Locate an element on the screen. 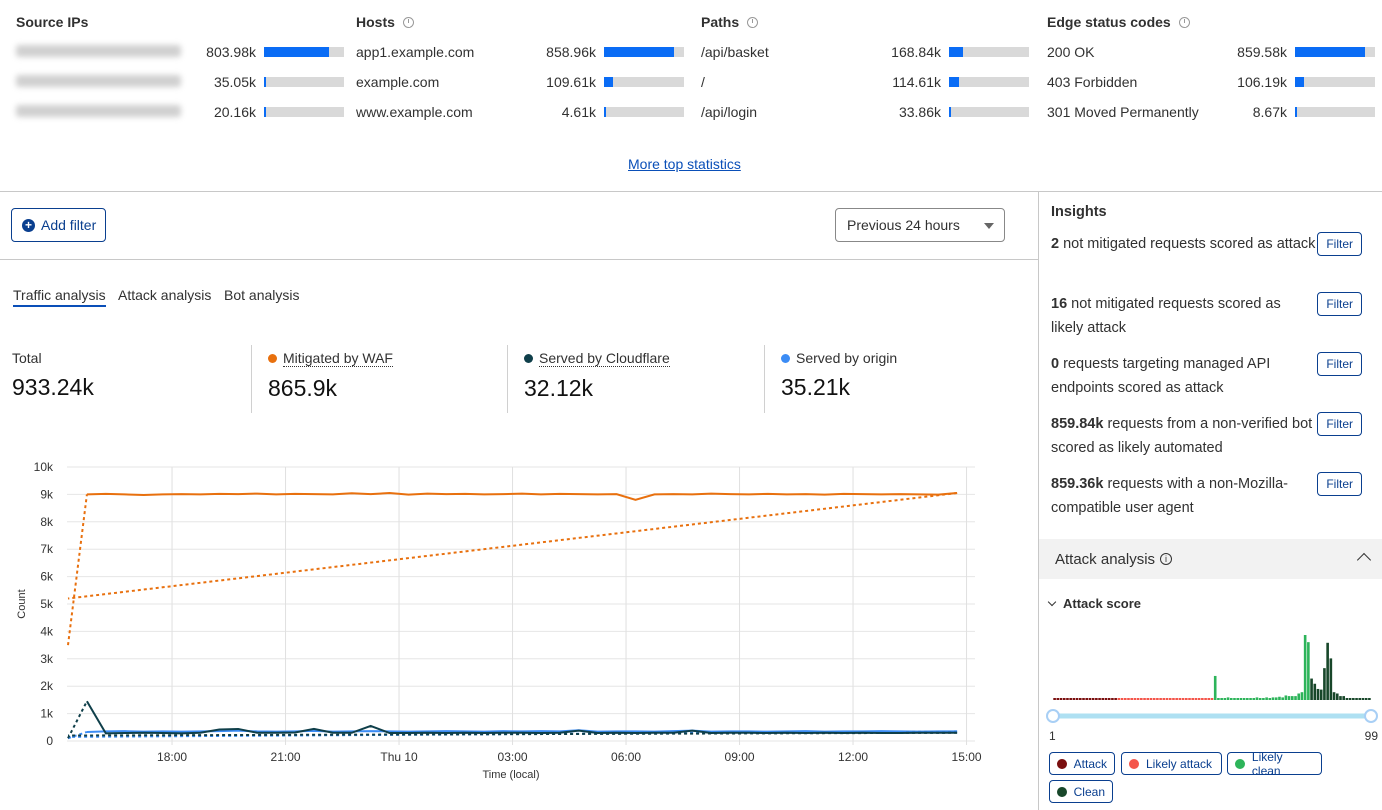 This screenshot has width=1382, height=810. stat-label-text: Mitigated by WAF is located at coordinates (338, 358).